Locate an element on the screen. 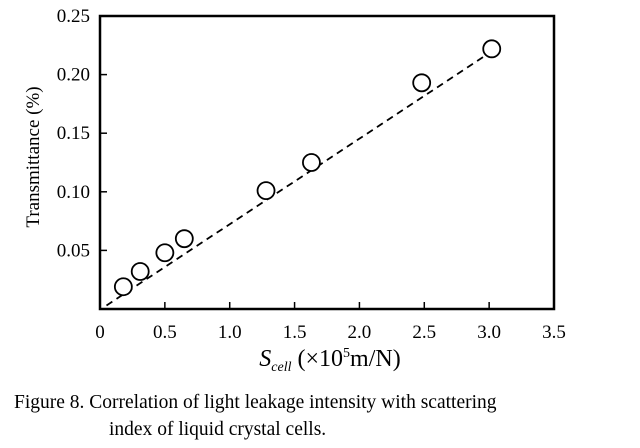 This screenshot has height=448, width=640. x-tick-label: 0 is located at coordinates (100, 332).